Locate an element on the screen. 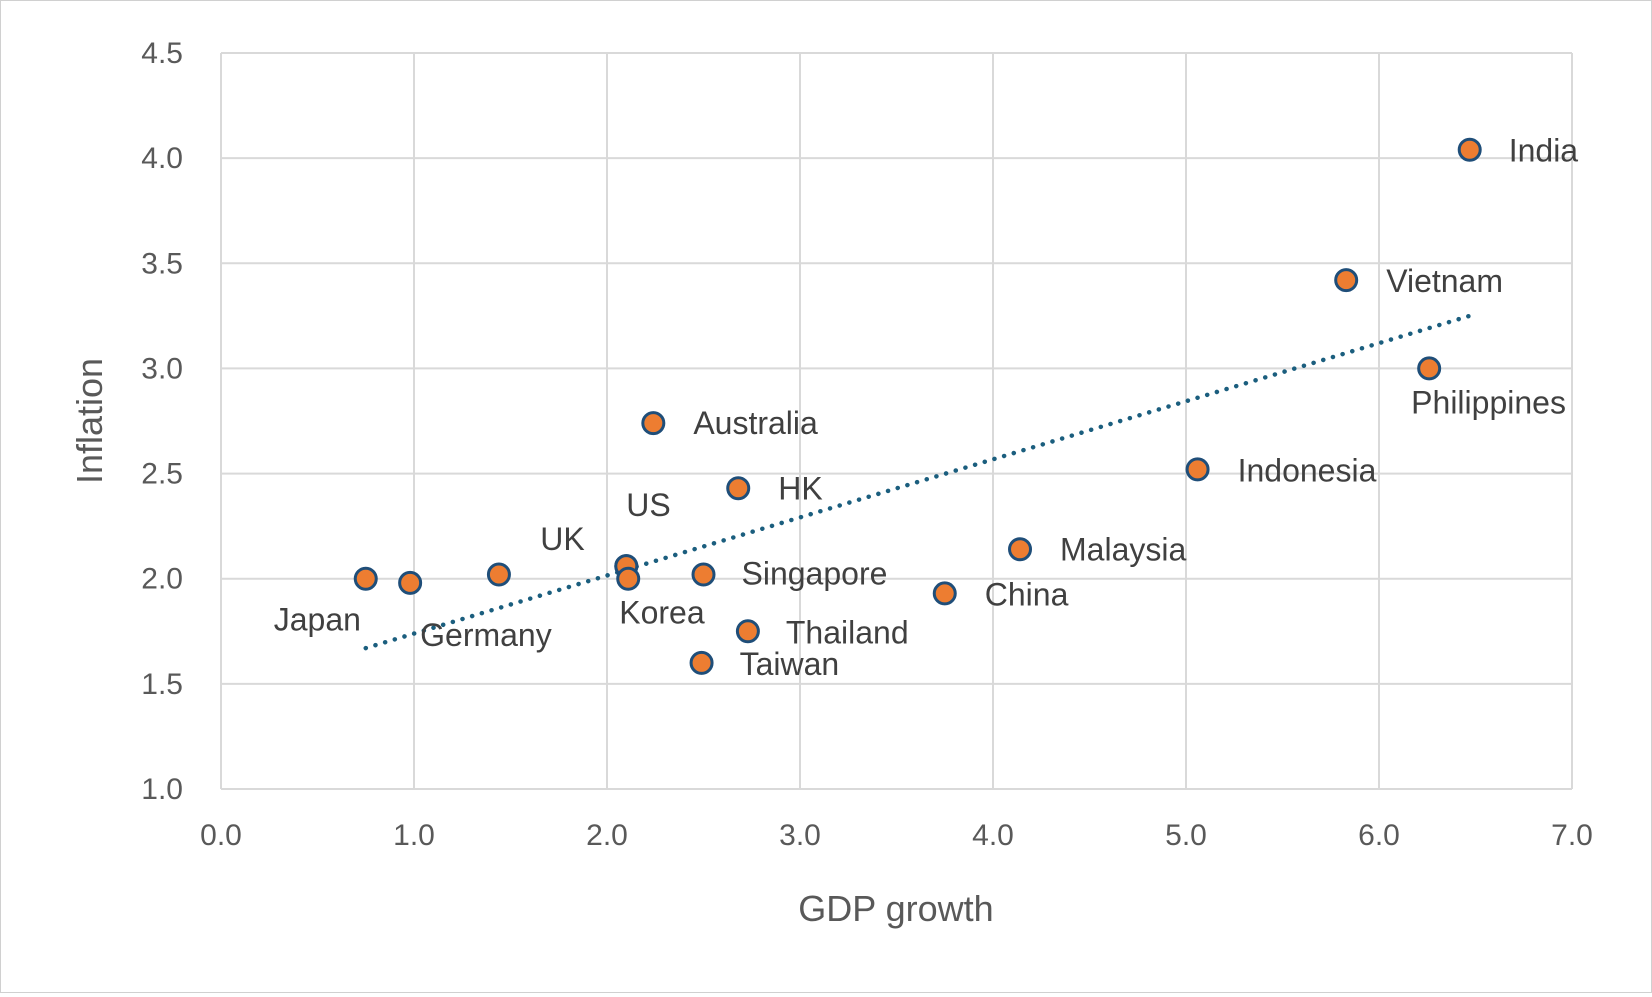 The image size is (1652, 997). y-tick-label: 2.5 is located at coordinates (162, 474).